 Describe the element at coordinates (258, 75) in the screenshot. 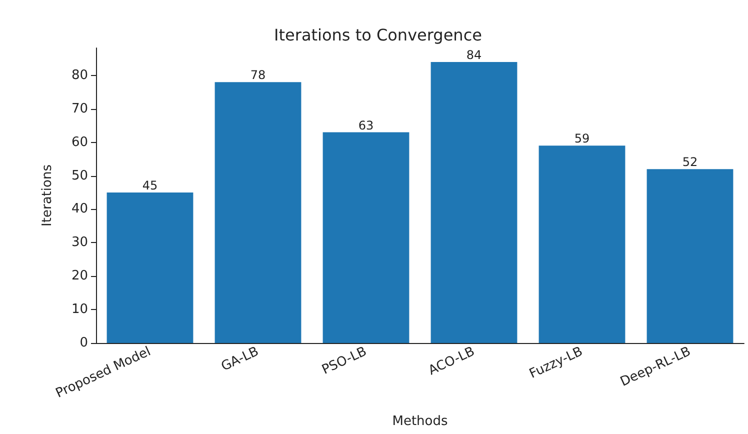

I see `data-label: 78` at that location.